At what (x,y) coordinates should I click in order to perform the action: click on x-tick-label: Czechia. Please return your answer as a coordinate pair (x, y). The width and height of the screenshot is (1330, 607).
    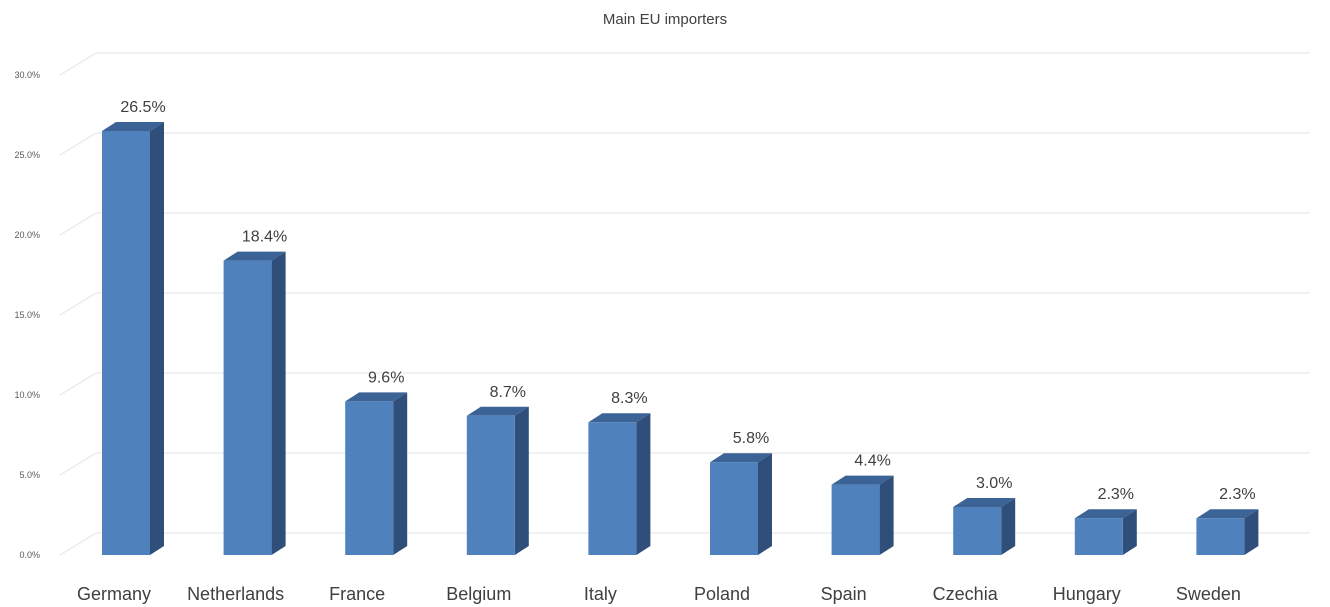
    Looking at the image, I should click on (966, 594).